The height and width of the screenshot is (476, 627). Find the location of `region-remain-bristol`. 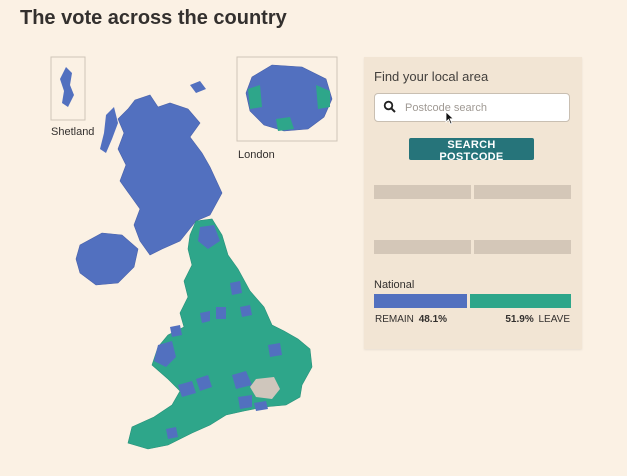

region-remain-bristol is located at coordinates (204, 383).